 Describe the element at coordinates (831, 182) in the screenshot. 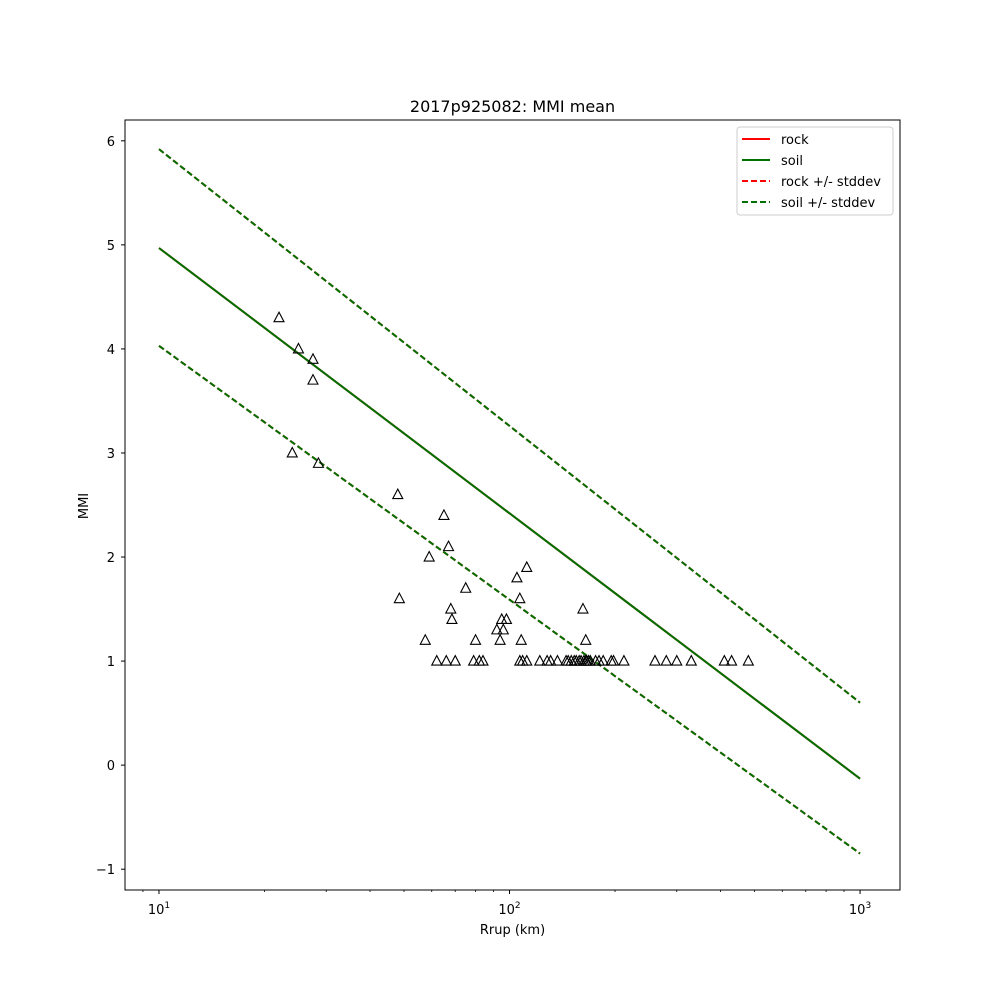

I see `legend-label: rock +/- stddev` at that location.